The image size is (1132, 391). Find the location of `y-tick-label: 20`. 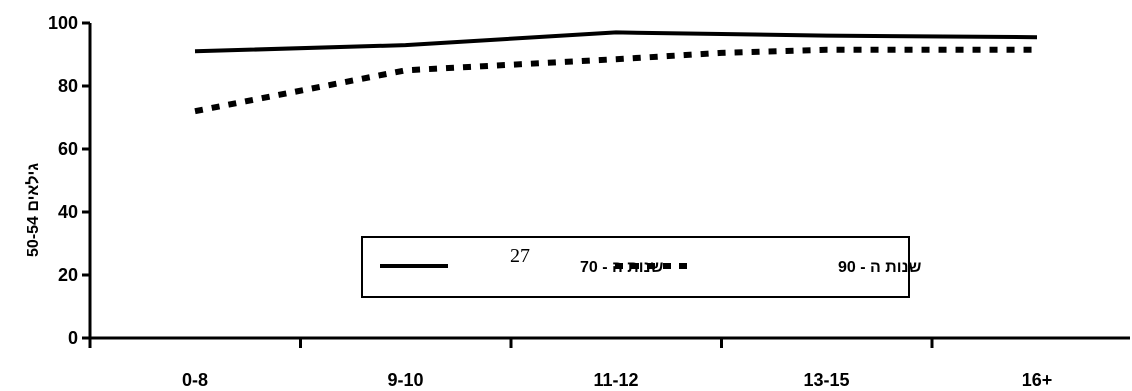

y-tick-label: 20 is located at coordinates (68, 275).